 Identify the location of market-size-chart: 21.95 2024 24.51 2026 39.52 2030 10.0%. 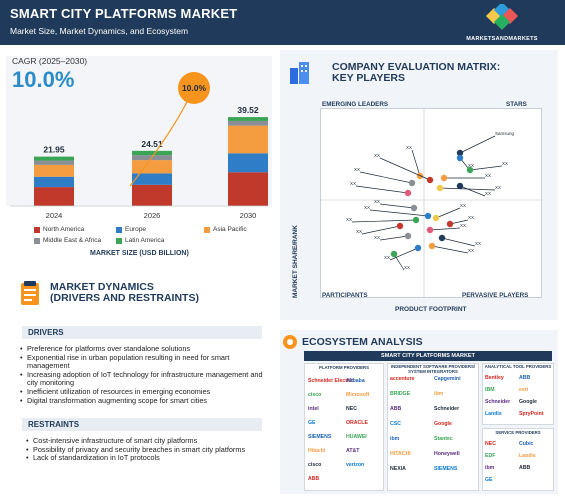
(139, 146).